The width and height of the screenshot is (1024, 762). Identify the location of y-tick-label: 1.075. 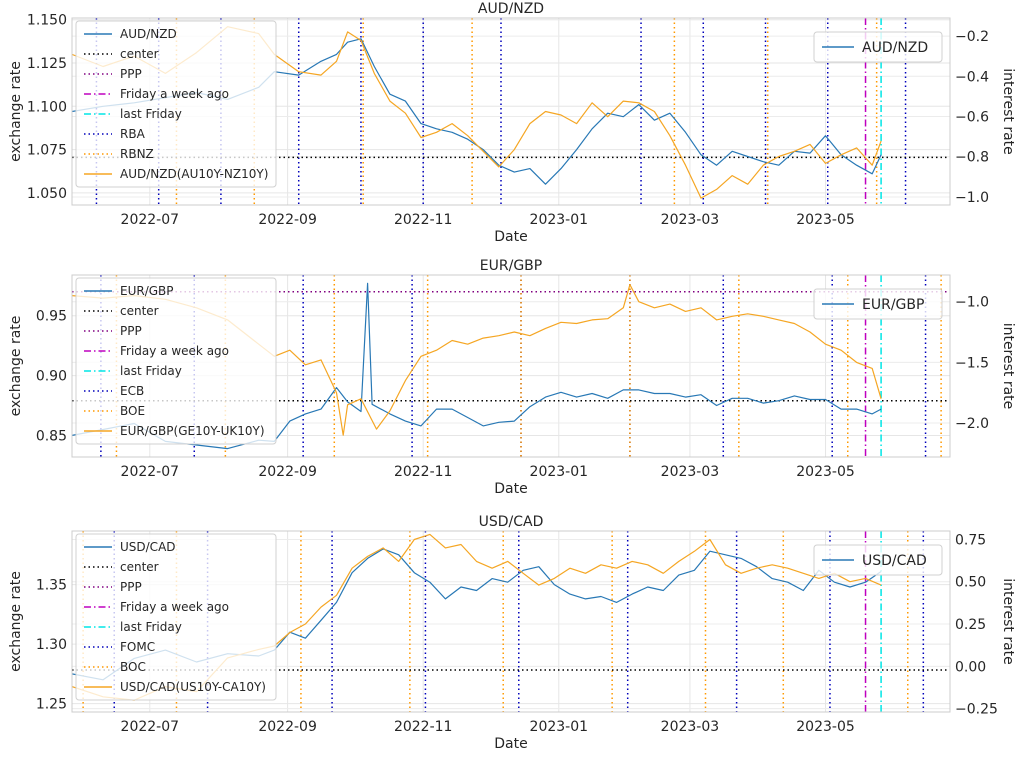
(47, 151).